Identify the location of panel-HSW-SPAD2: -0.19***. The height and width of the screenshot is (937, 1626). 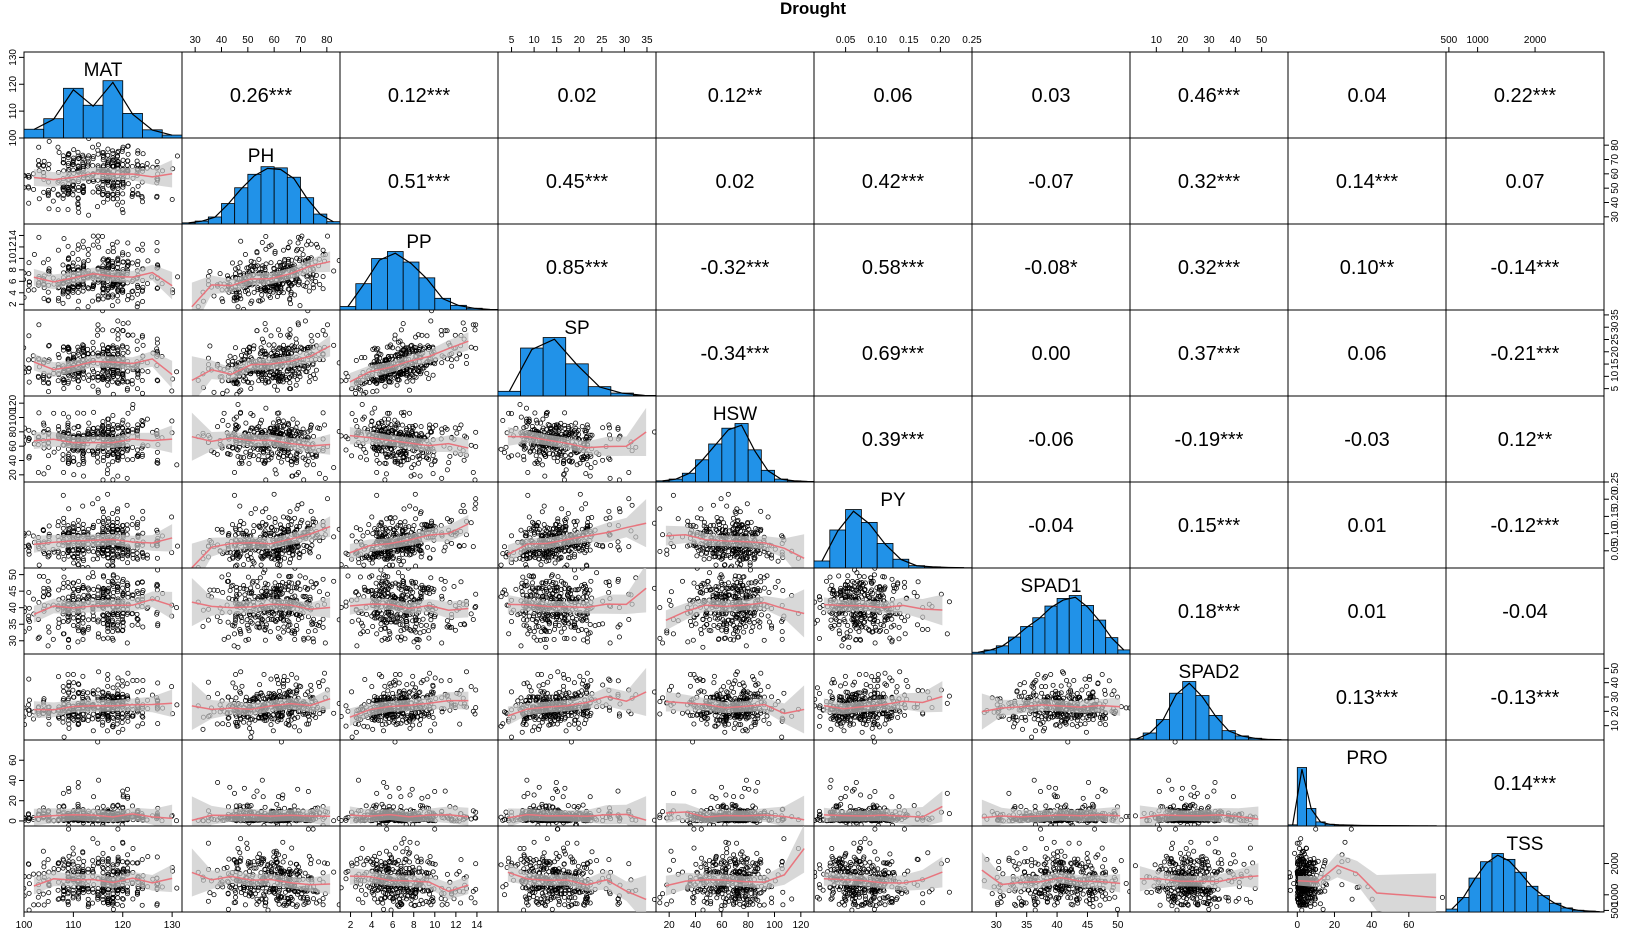
(1209, 439).